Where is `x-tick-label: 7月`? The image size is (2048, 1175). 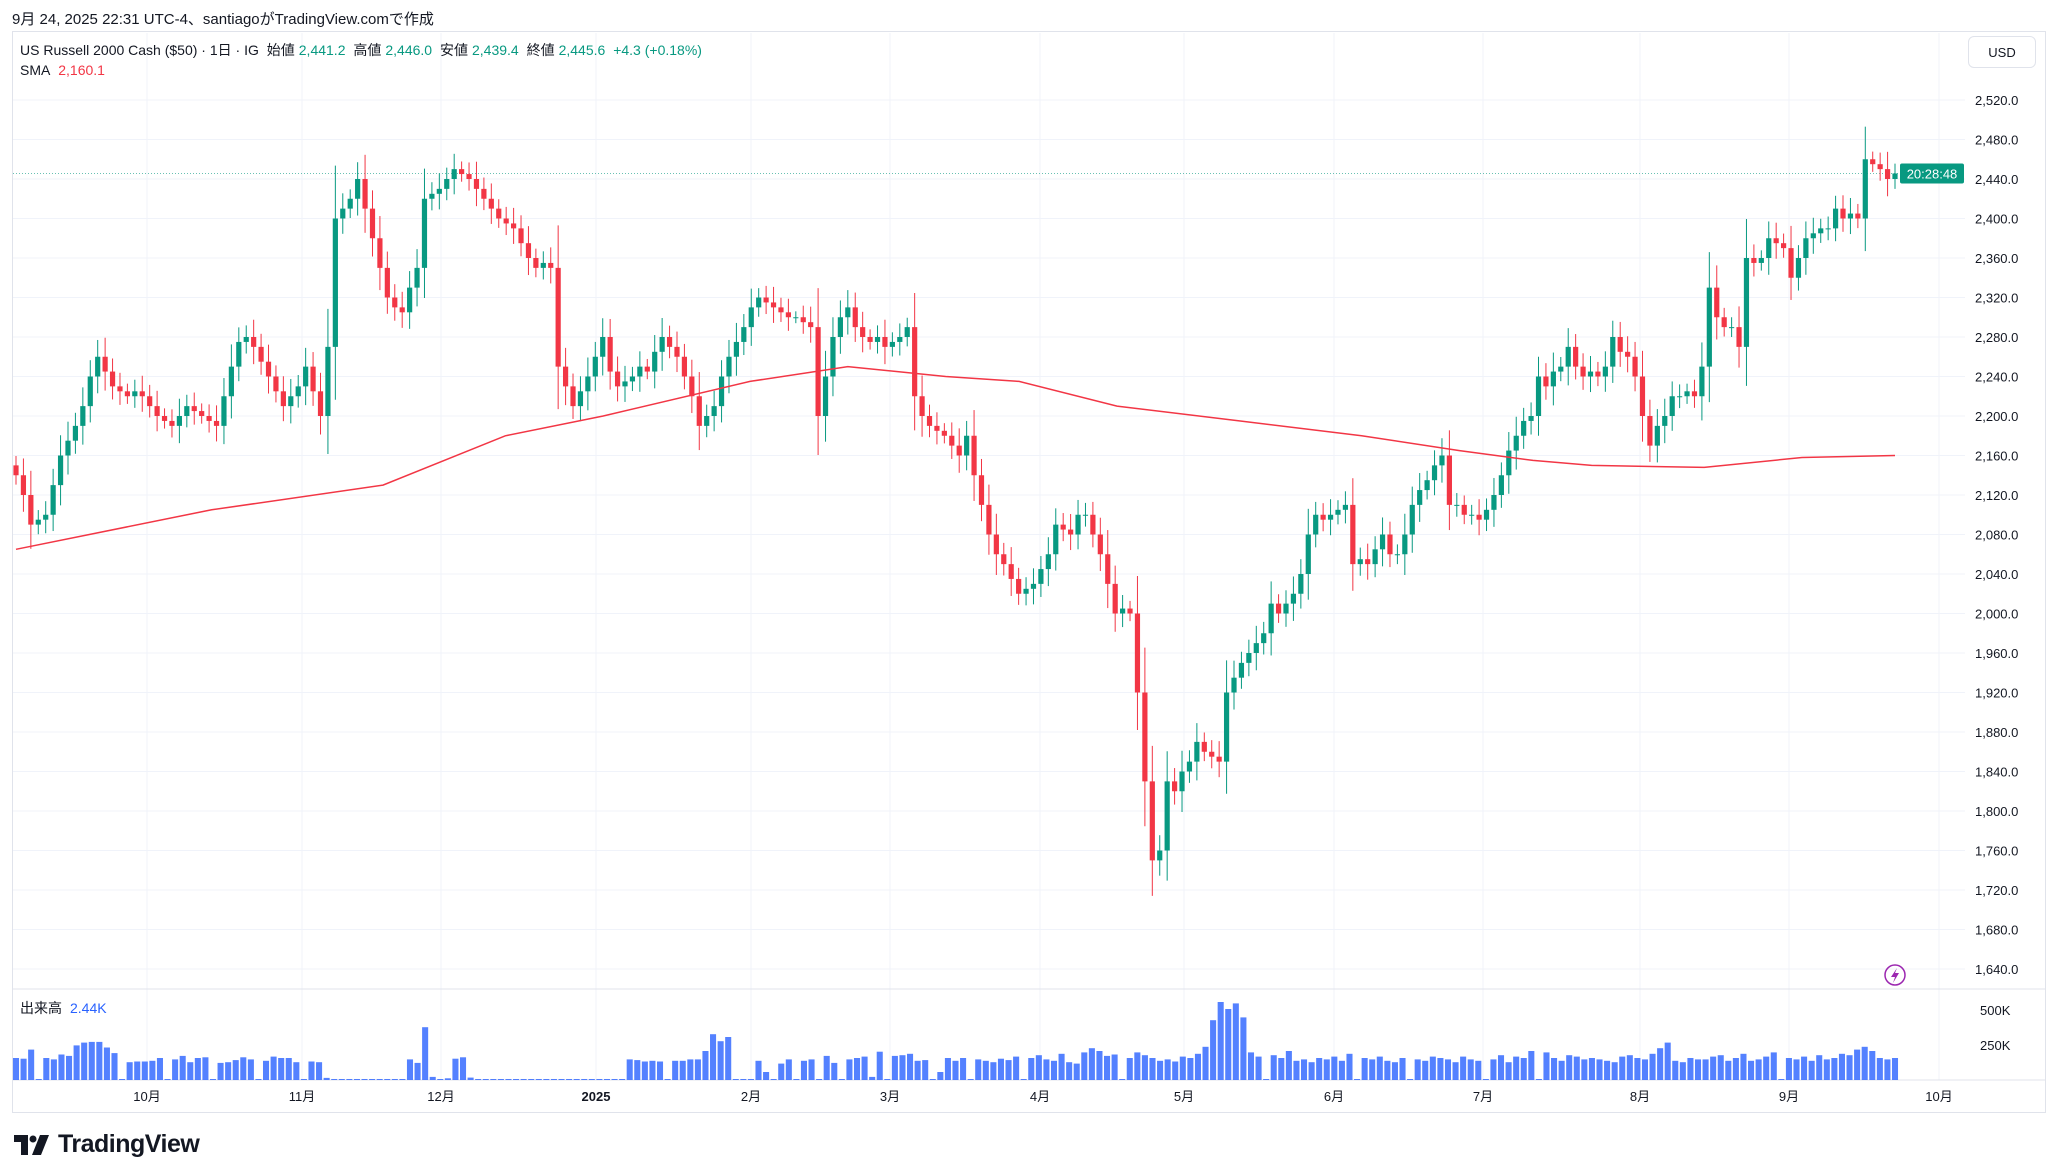 x-tick-label: 7月 is located at coordinates (1483, 1096).